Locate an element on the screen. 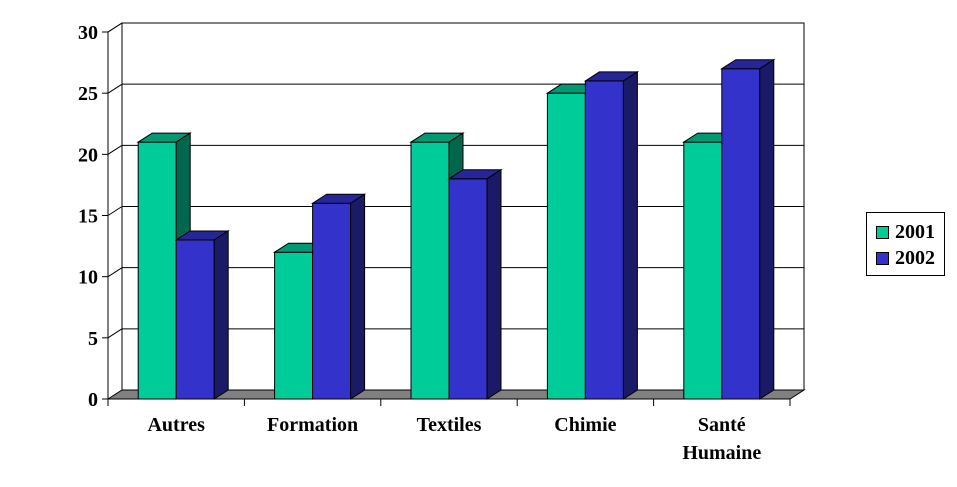 Image resolution: width=957 pixels, height=487 pixels. y-tick-label: 10 is located at coordinates (88, 278).